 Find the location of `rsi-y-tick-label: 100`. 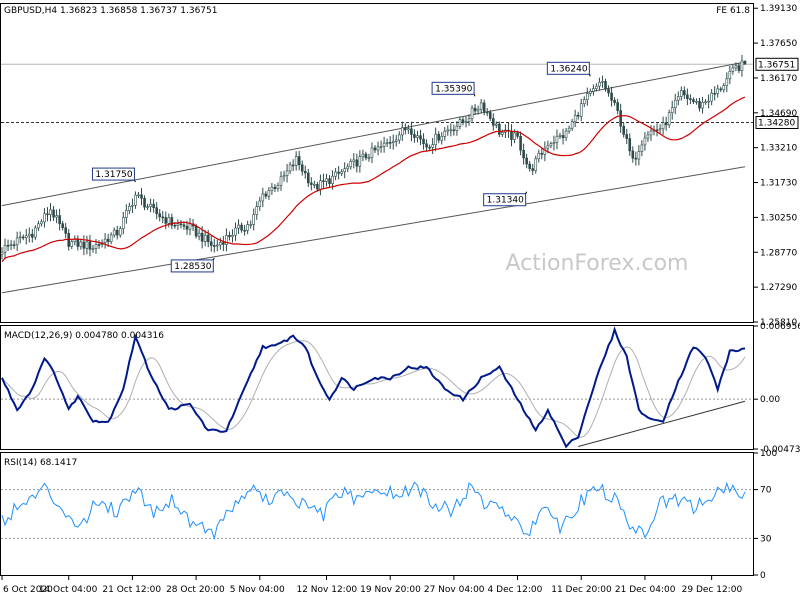

rsi-y-tick-label: 100 is located at coordinates (768, 454).